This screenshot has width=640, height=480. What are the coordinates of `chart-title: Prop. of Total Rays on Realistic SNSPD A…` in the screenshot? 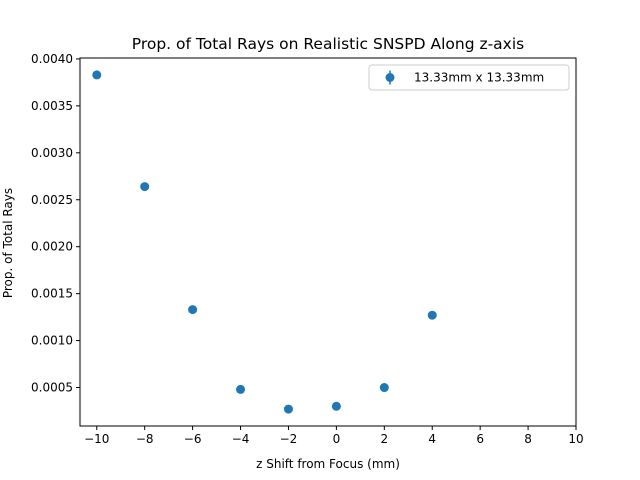 It's located at (328, 44).